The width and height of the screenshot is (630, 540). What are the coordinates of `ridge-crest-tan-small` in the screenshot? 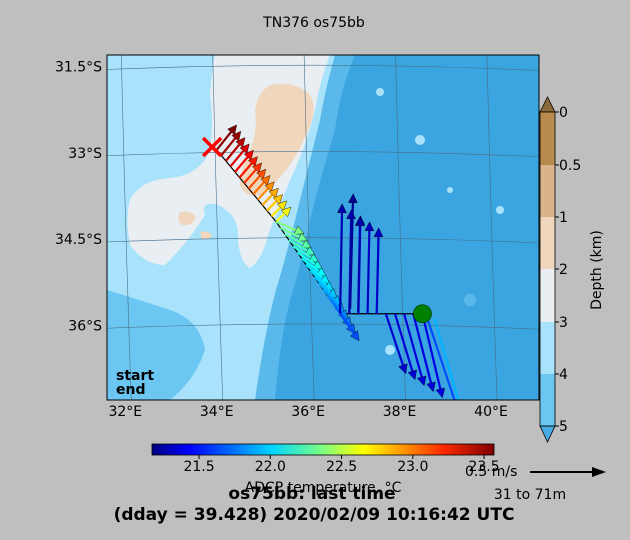 It's located at (187, 218).